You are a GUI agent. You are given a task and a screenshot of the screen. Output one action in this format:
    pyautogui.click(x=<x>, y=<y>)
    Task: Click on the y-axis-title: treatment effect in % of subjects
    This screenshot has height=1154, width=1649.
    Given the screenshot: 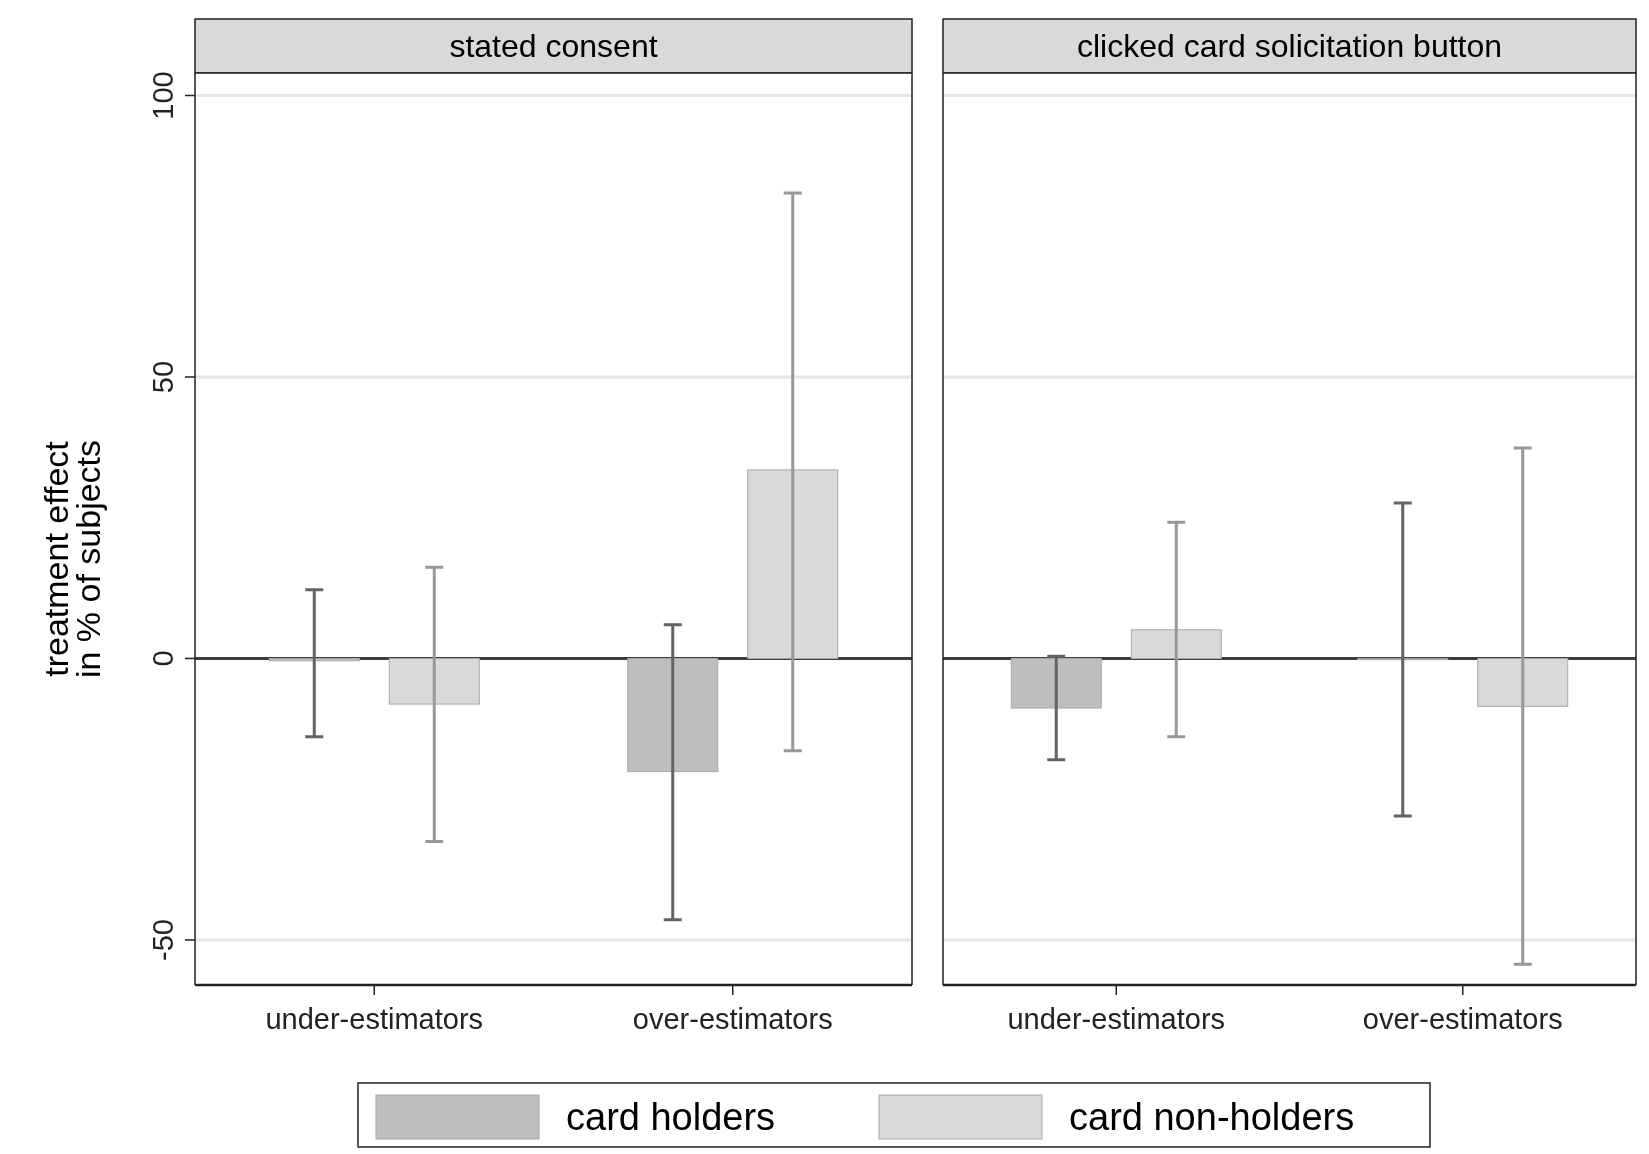 What is the action you would take?
    pyautogui.click(x=72, y=559)
    